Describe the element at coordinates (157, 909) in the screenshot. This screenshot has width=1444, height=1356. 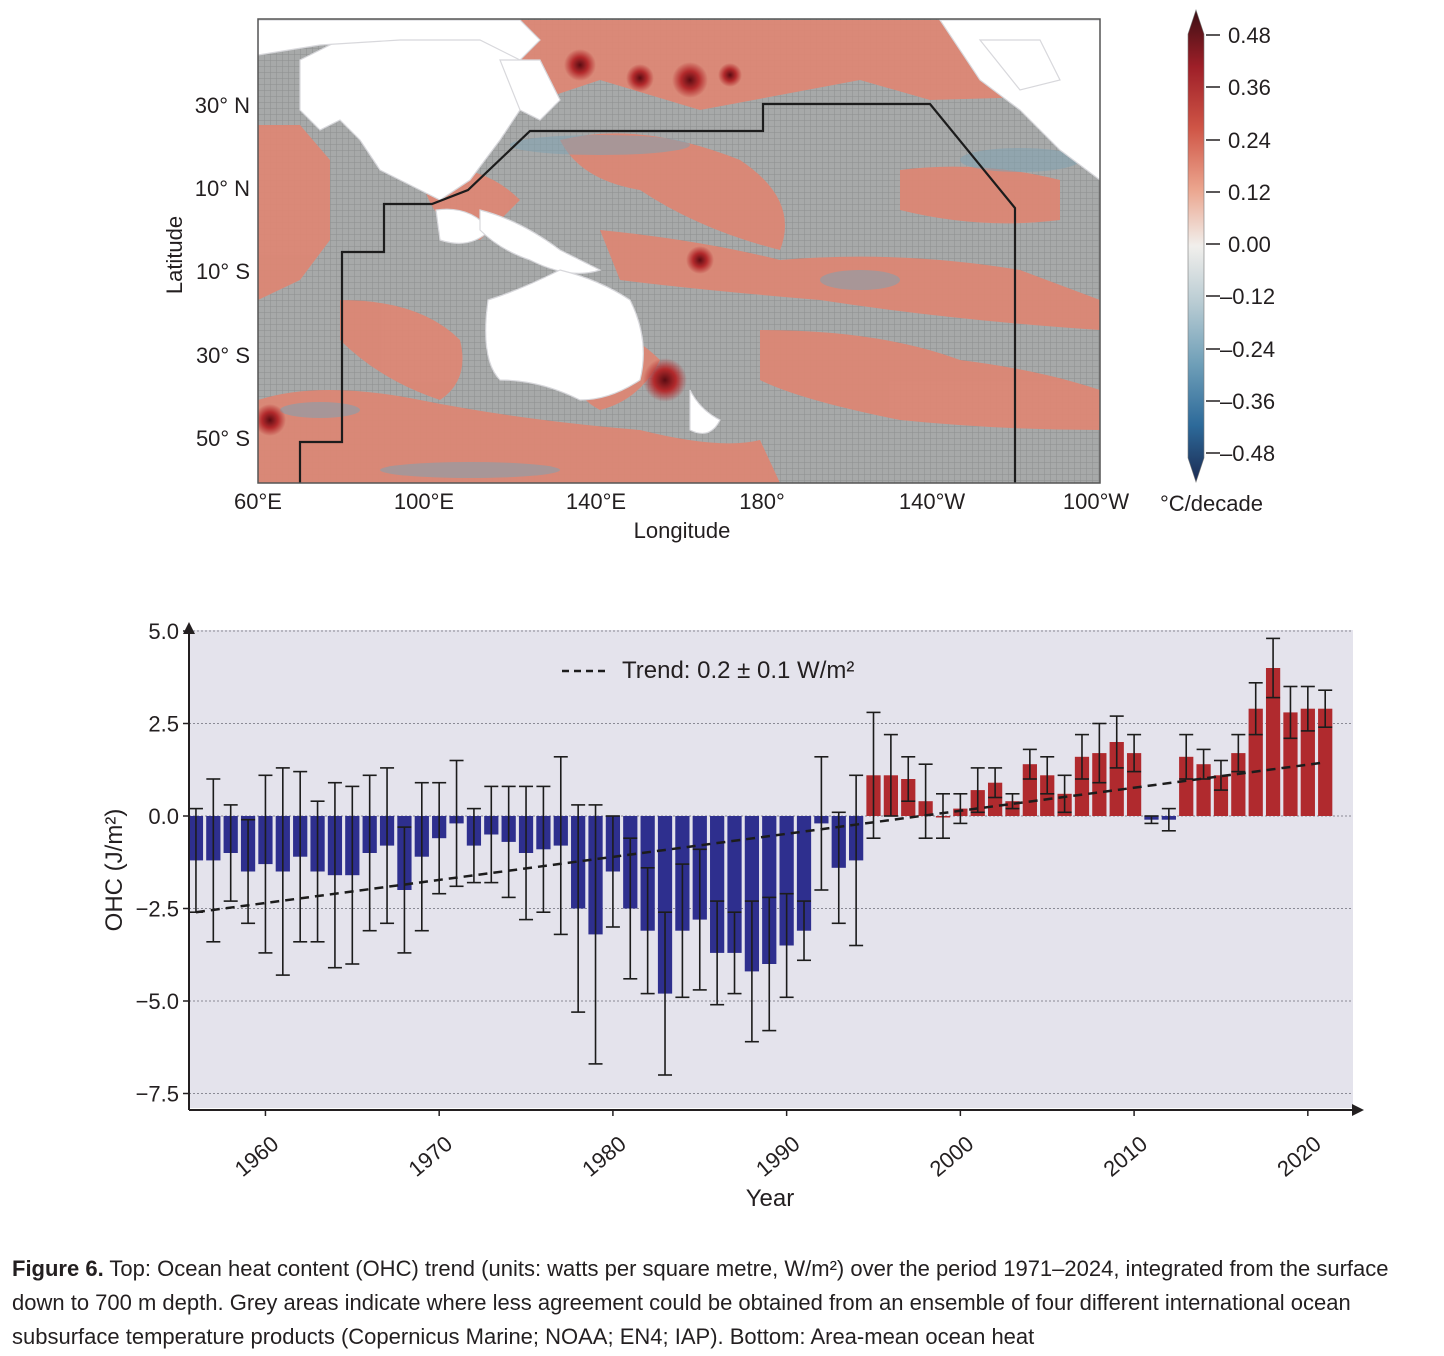
I see `y-tick-label: −2.5` at that location.